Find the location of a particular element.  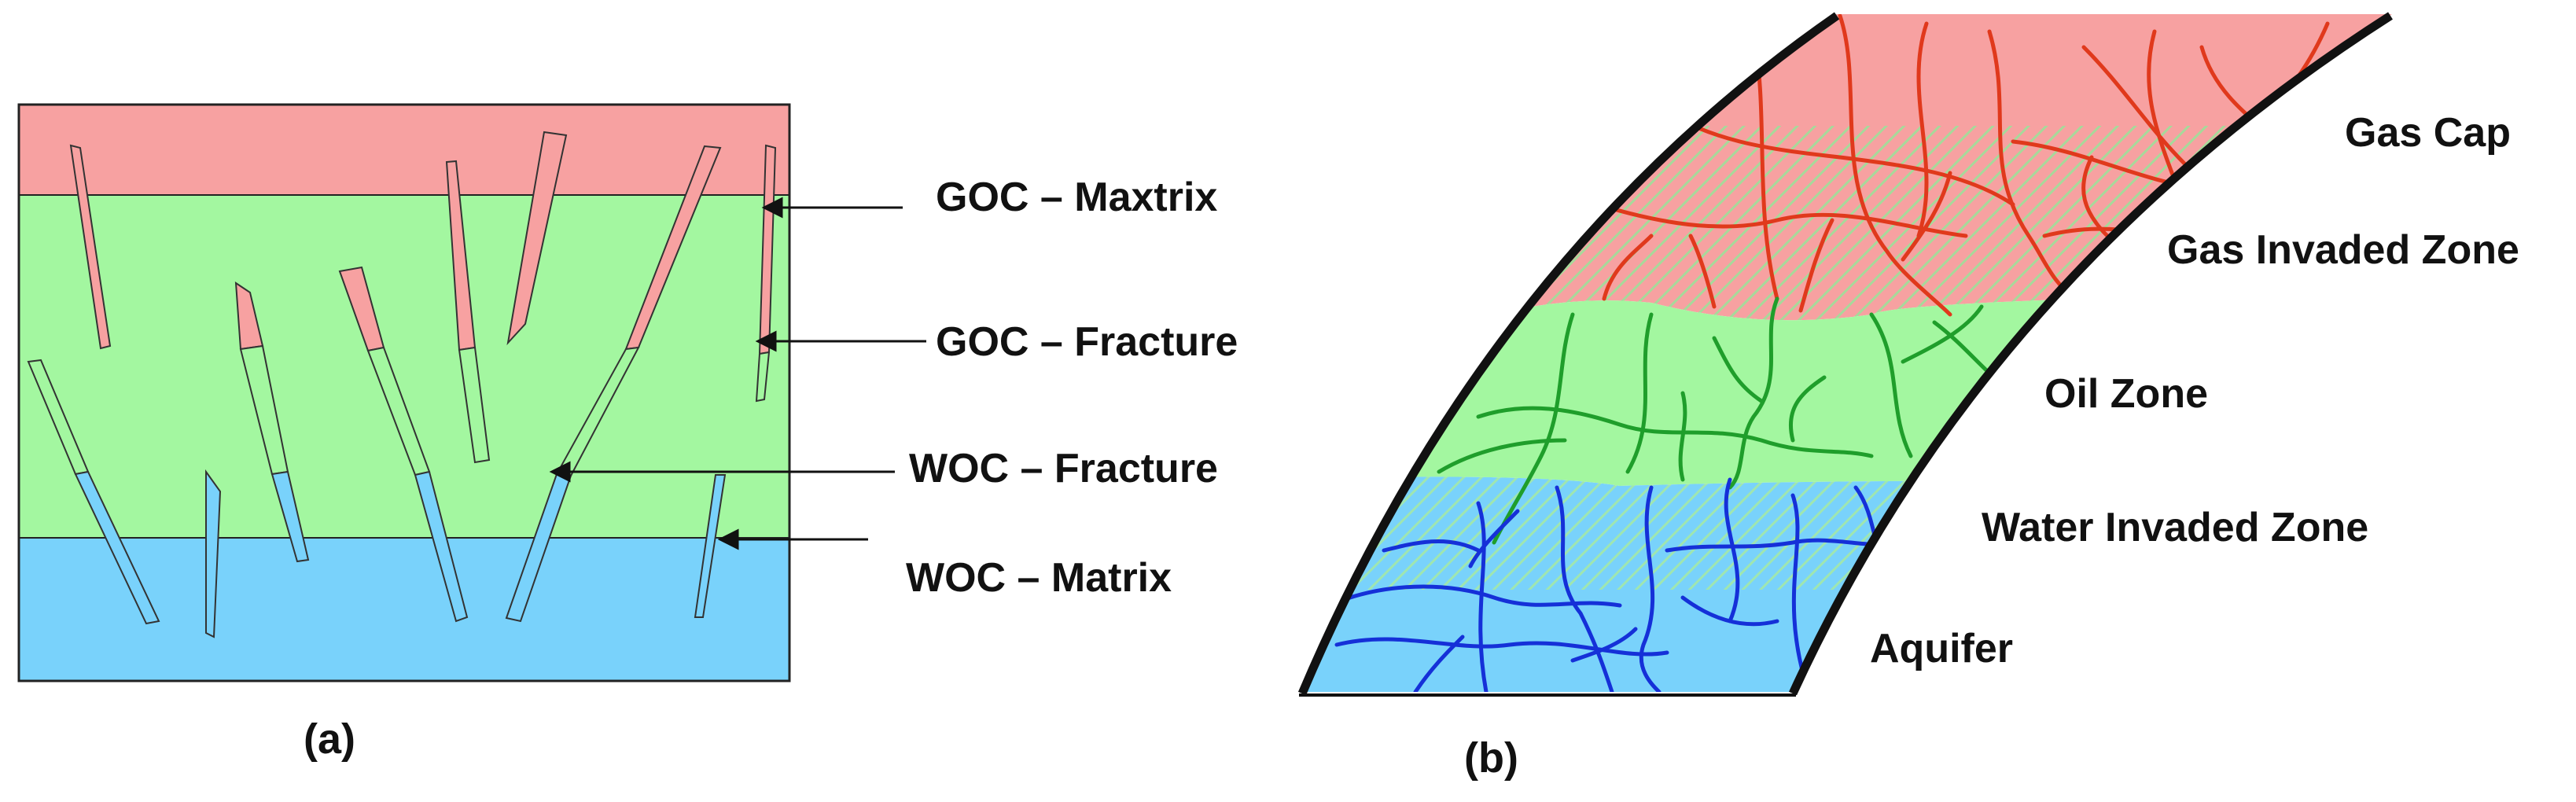

panel-a-arrows is located at coordinates (737, 373).